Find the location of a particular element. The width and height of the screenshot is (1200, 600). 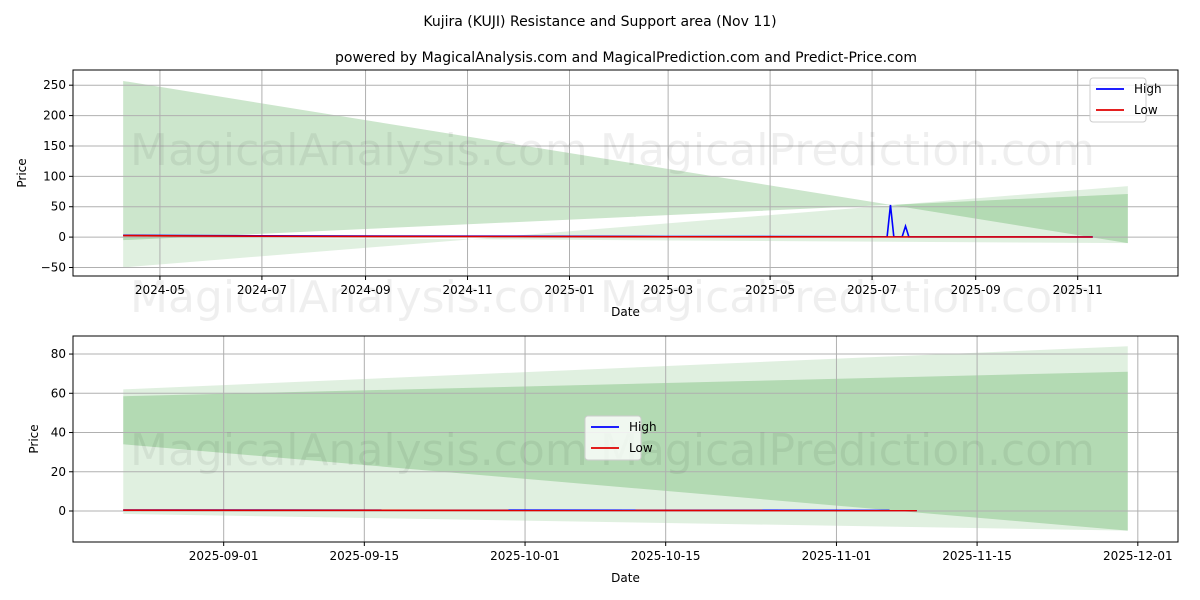

x-tick-label: 2025-05 is located at coordinates (770, 290).